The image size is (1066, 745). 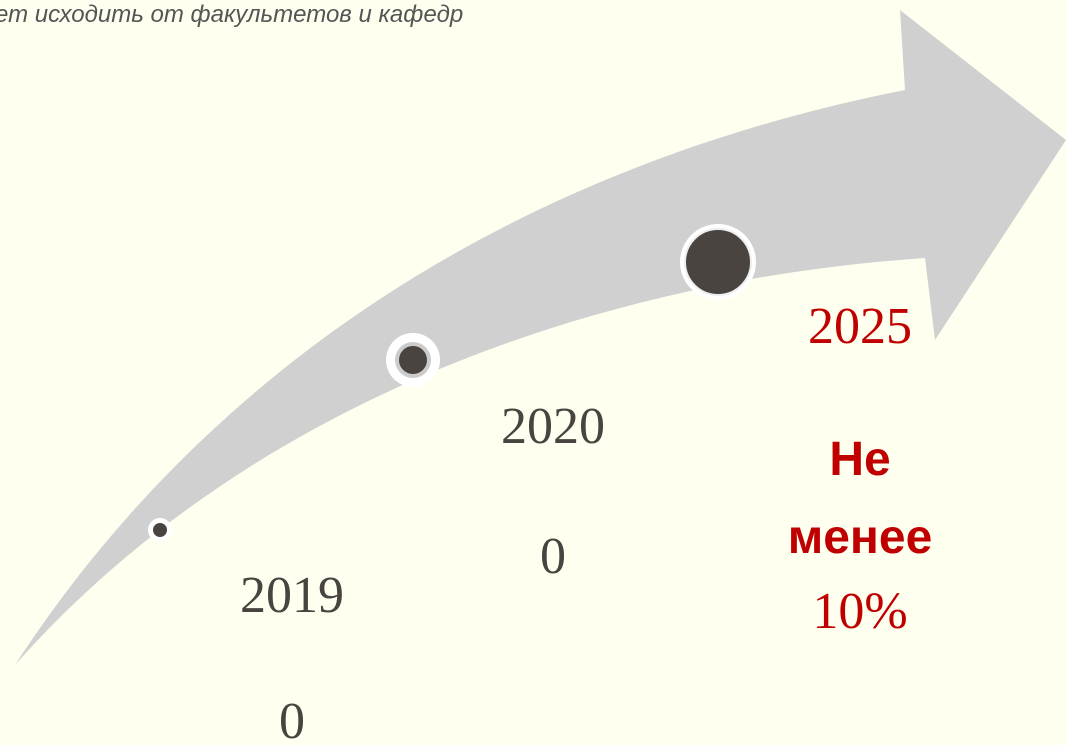 What do you see at coordinates (860, 537) in the screenshot?
I see `milestone-value: менее` at bounding box center [860, 537].